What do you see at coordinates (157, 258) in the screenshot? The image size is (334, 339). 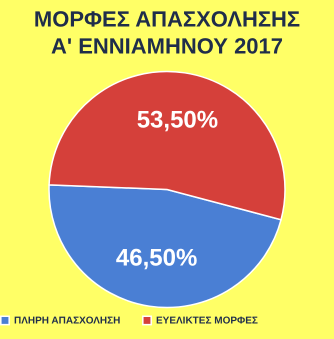 I see `data-label: 46,50%` at bounding box center [157, 258].